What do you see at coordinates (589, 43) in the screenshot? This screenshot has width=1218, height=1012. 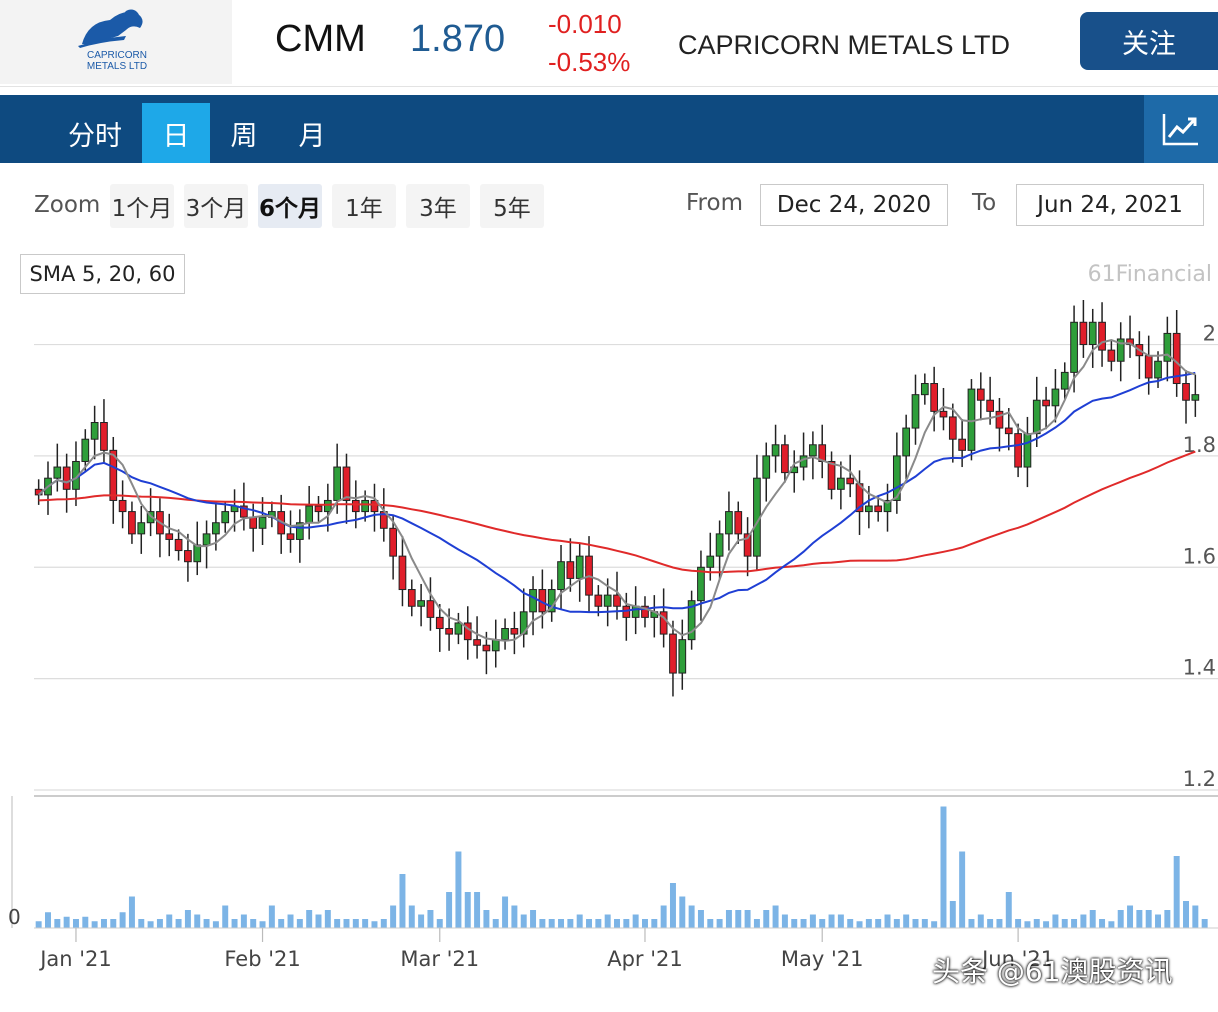 I see `price-change: -0.010 -0.53%` at bounding box center [589, 43].